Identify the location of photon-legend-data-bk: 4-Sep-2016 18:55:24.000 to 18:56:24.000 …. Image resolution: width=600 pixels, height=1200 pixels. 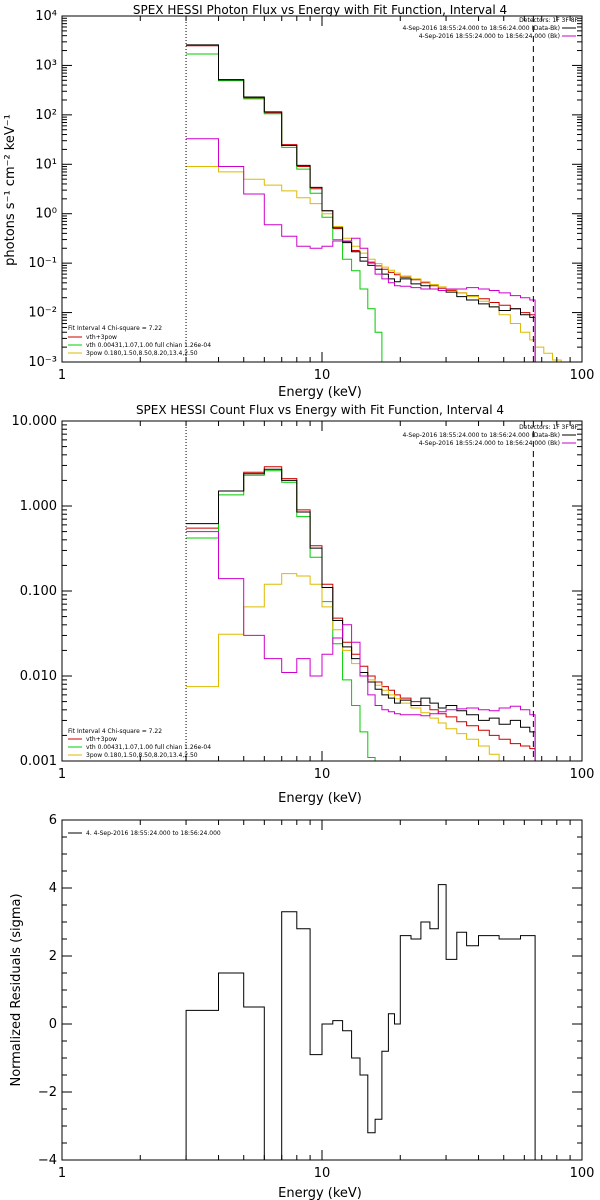
(481, 28).